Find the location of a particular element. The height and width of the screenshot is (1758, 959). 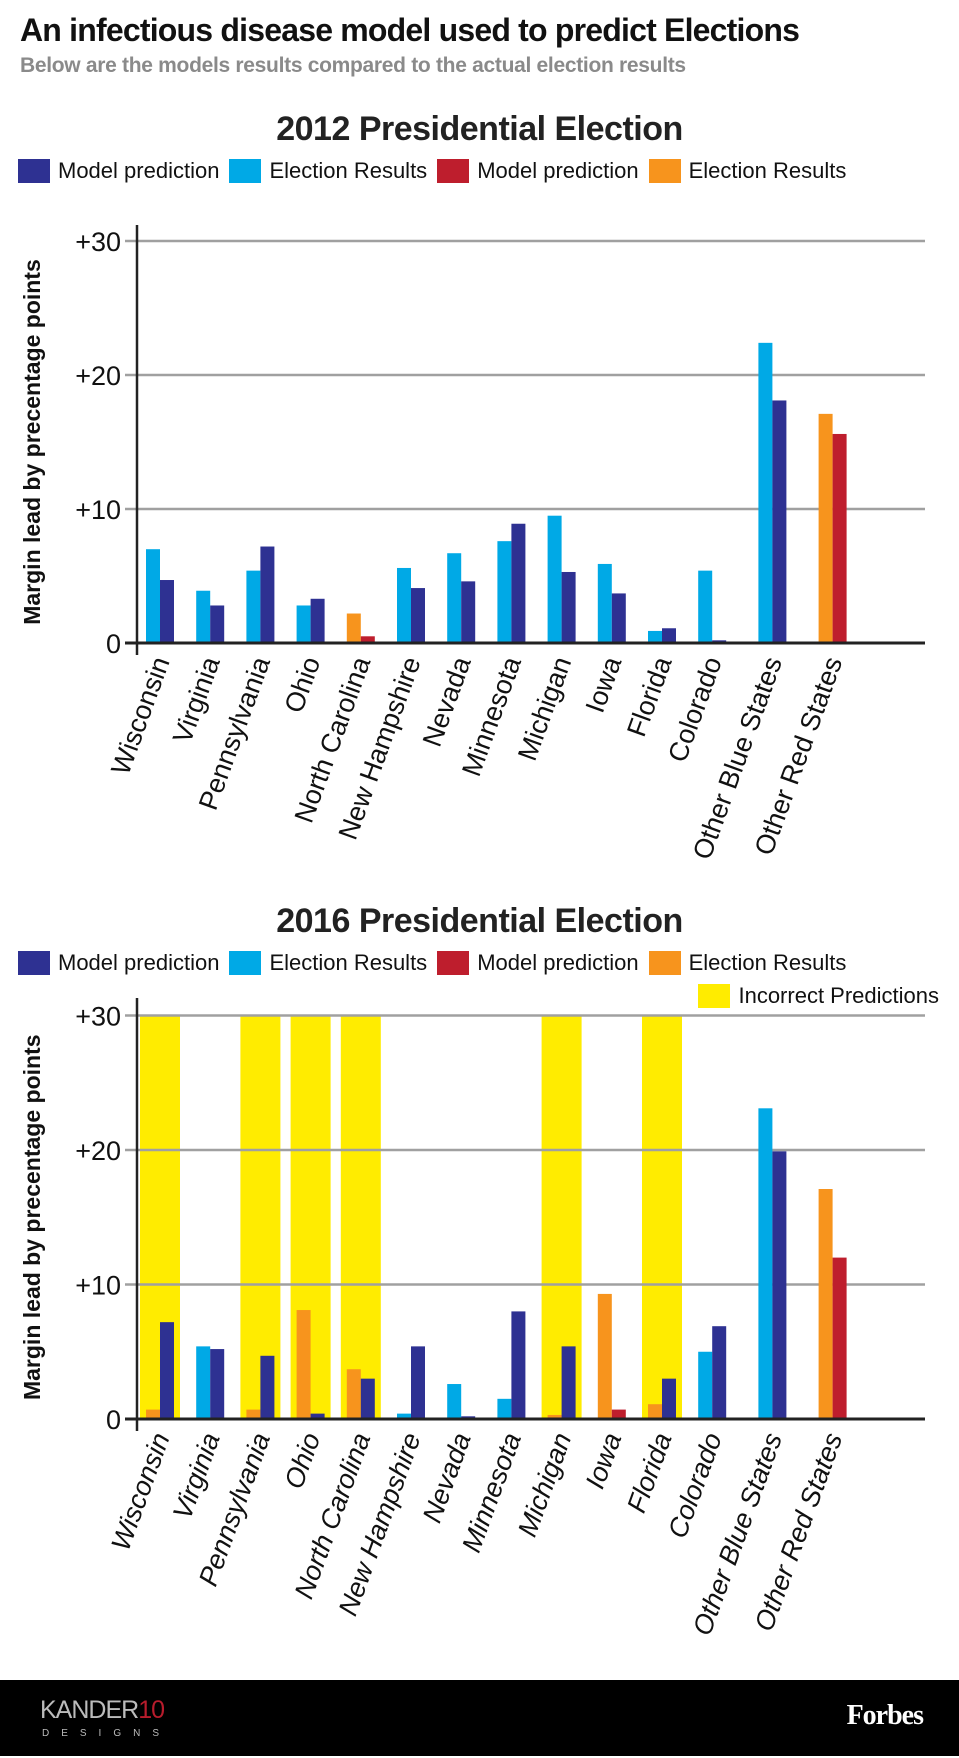

legend-2016-incorrect: Incorrect Predictions is located at coordinates (818, 996).